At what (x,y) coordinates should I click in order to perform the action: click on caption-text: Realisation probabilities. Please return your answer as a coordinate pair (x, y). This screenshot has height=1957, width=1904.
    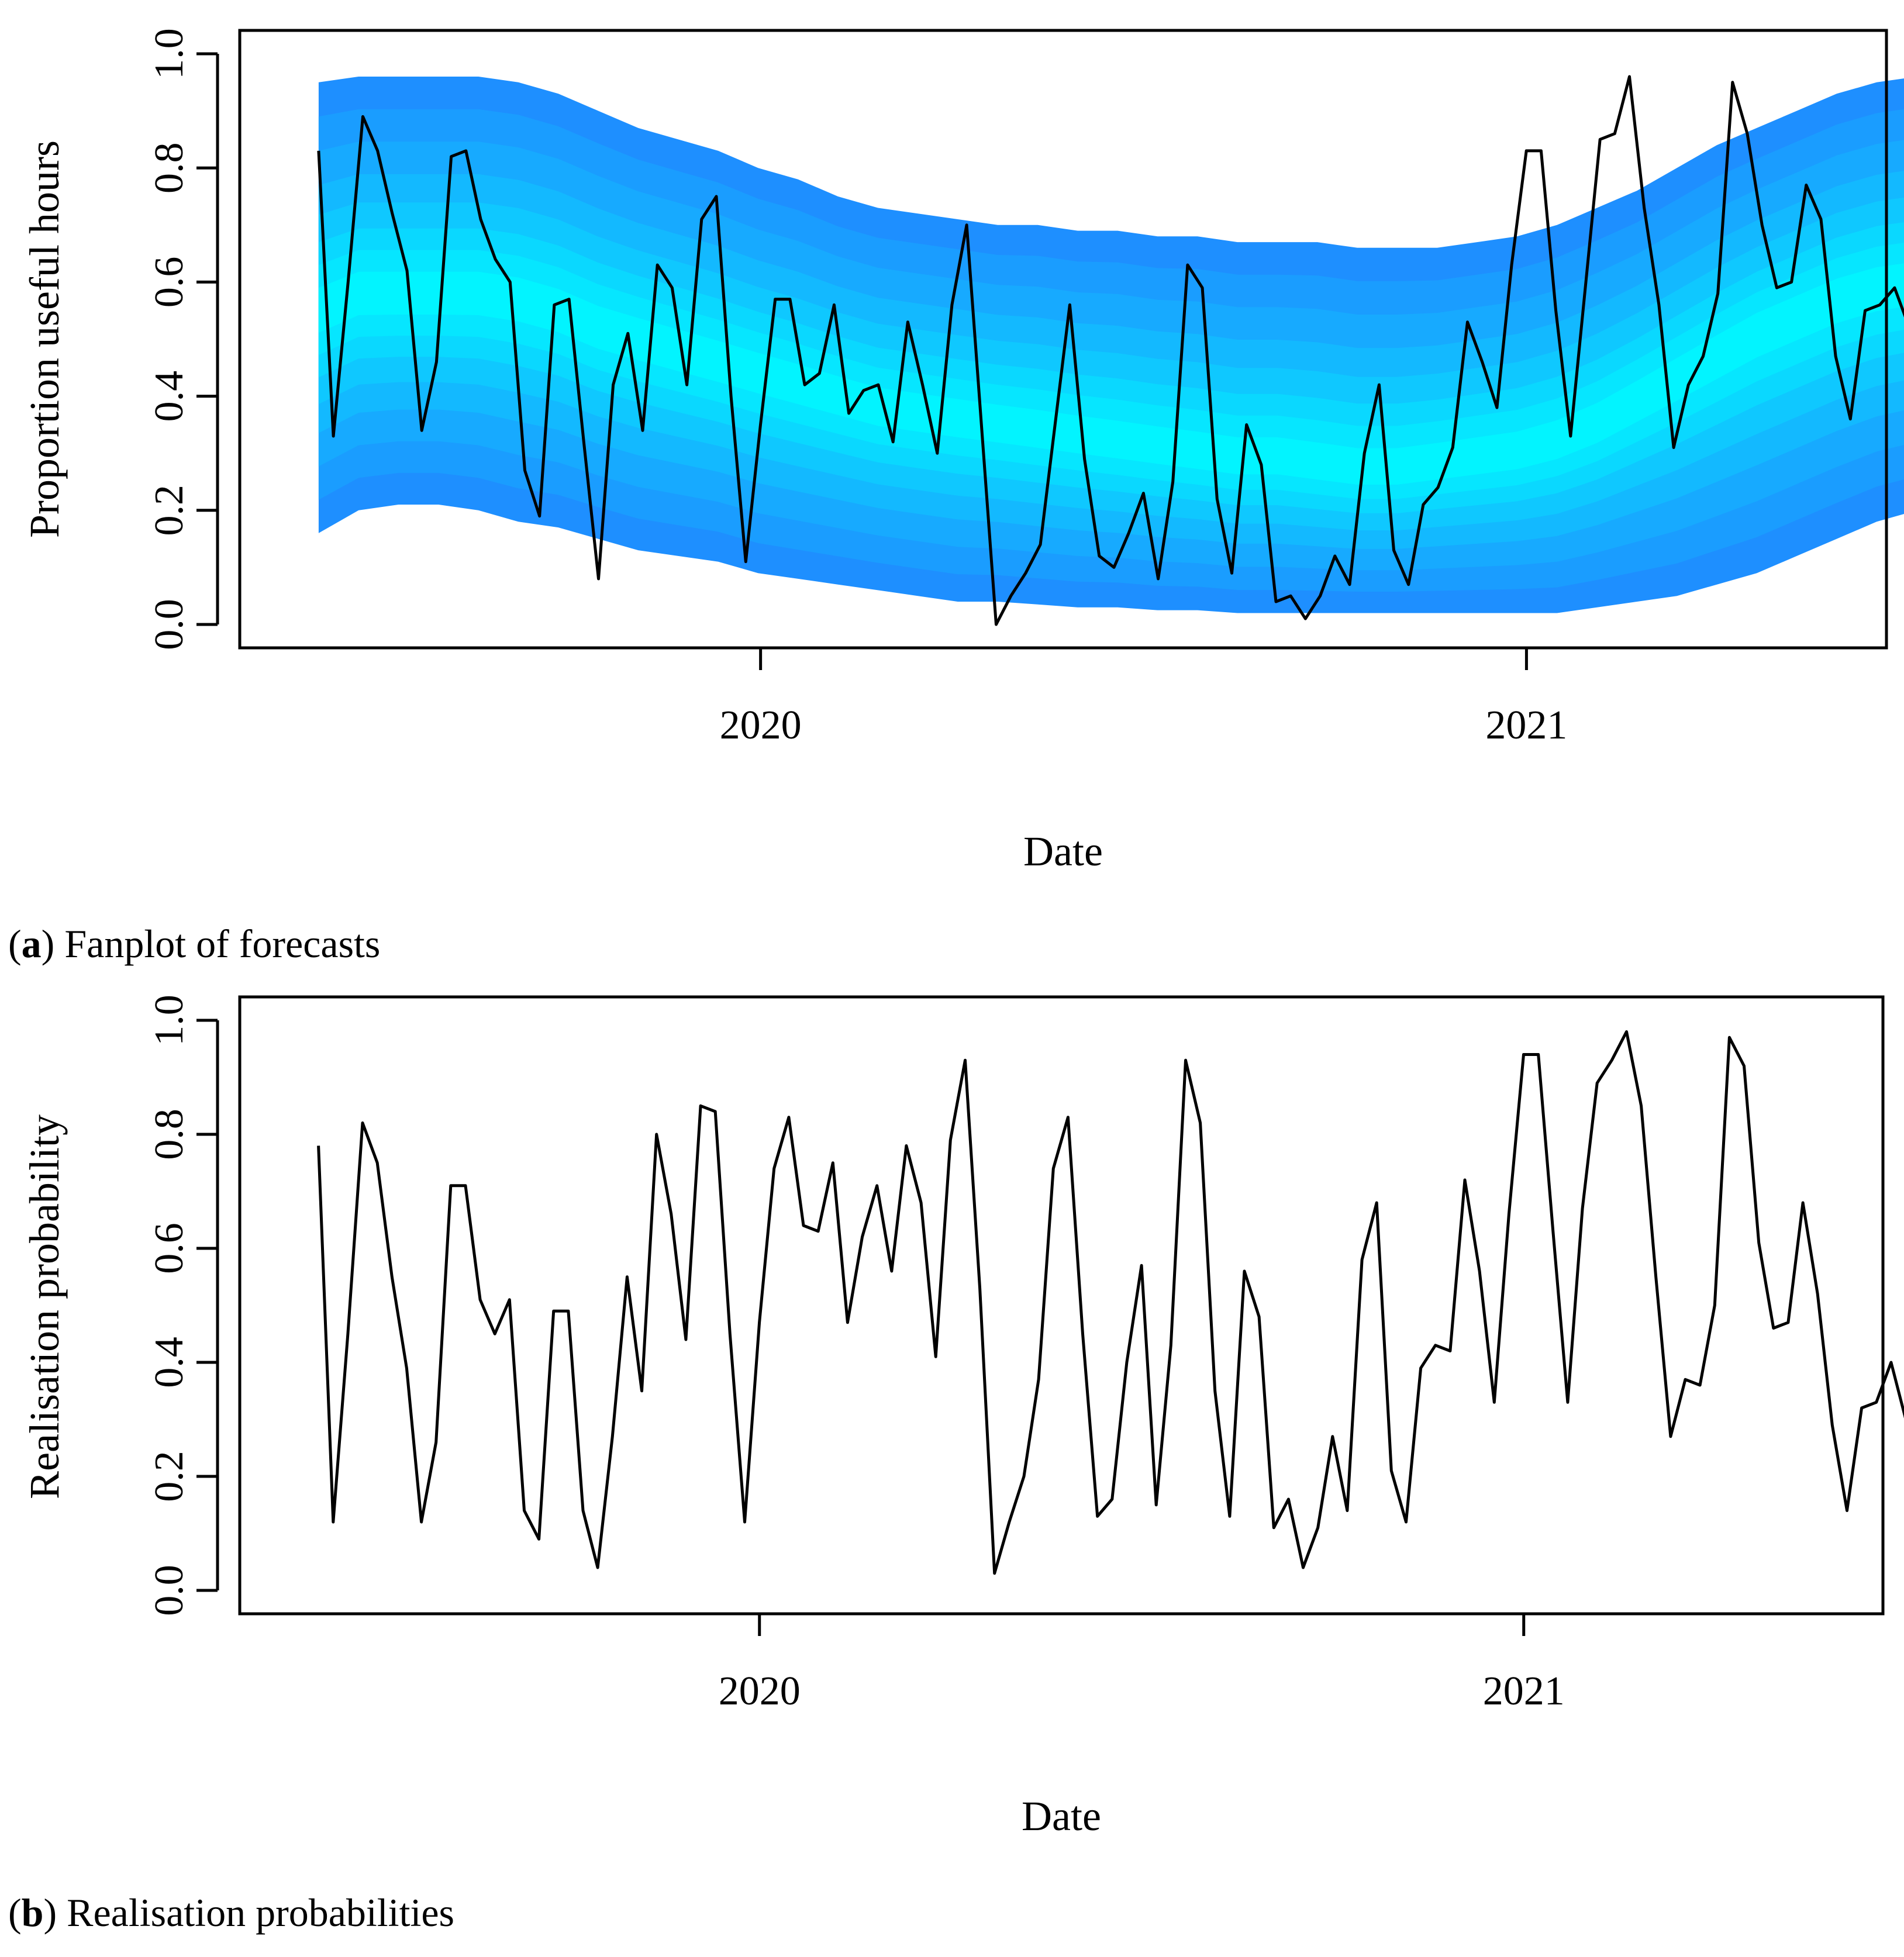
    Looking at the image, I should click on (261, 1912).